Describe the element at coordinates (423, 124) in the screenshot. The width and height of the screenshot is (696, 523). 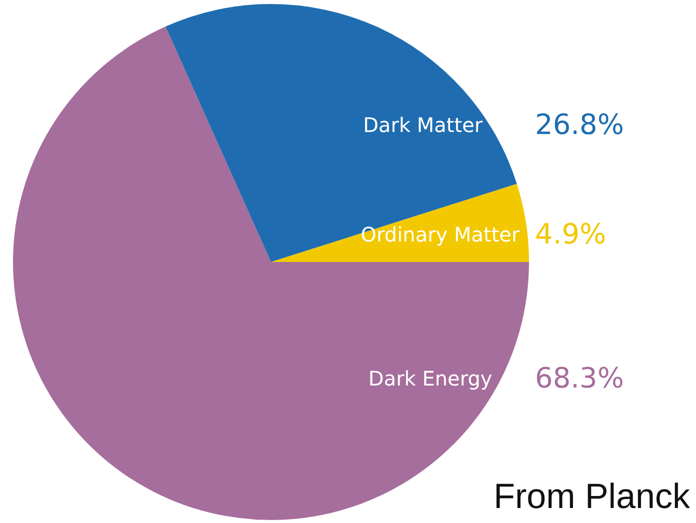
I see `slice-label: Dark Matter` at that location.